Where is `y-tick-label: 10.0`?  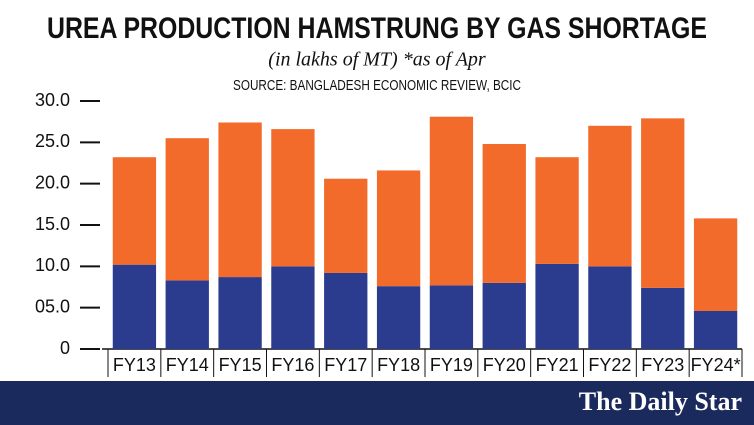
y-tick-label: 10.0 is located at coordinates (52, 265).